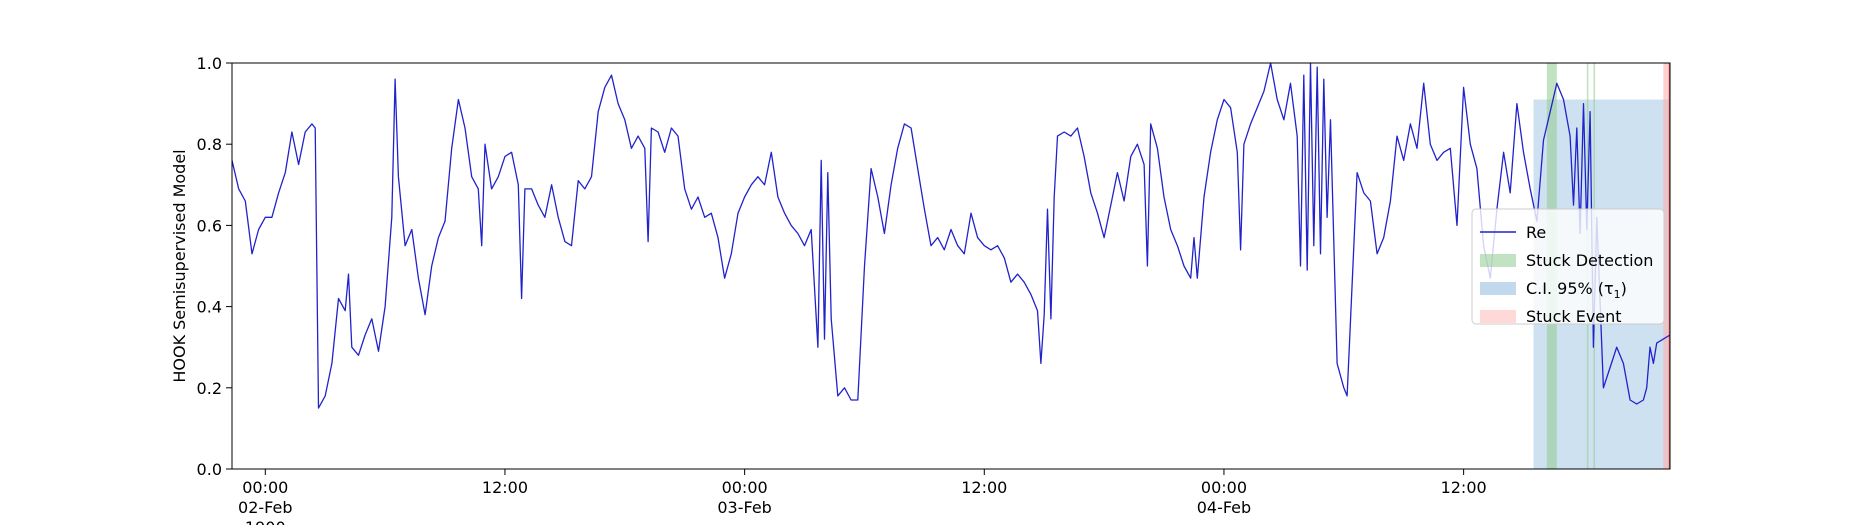 This screenshot has width=1850, height=525. Describe the element at coordinates (209, 63) in the screenshot. I see `y-tick-label: 1.0` at that location.